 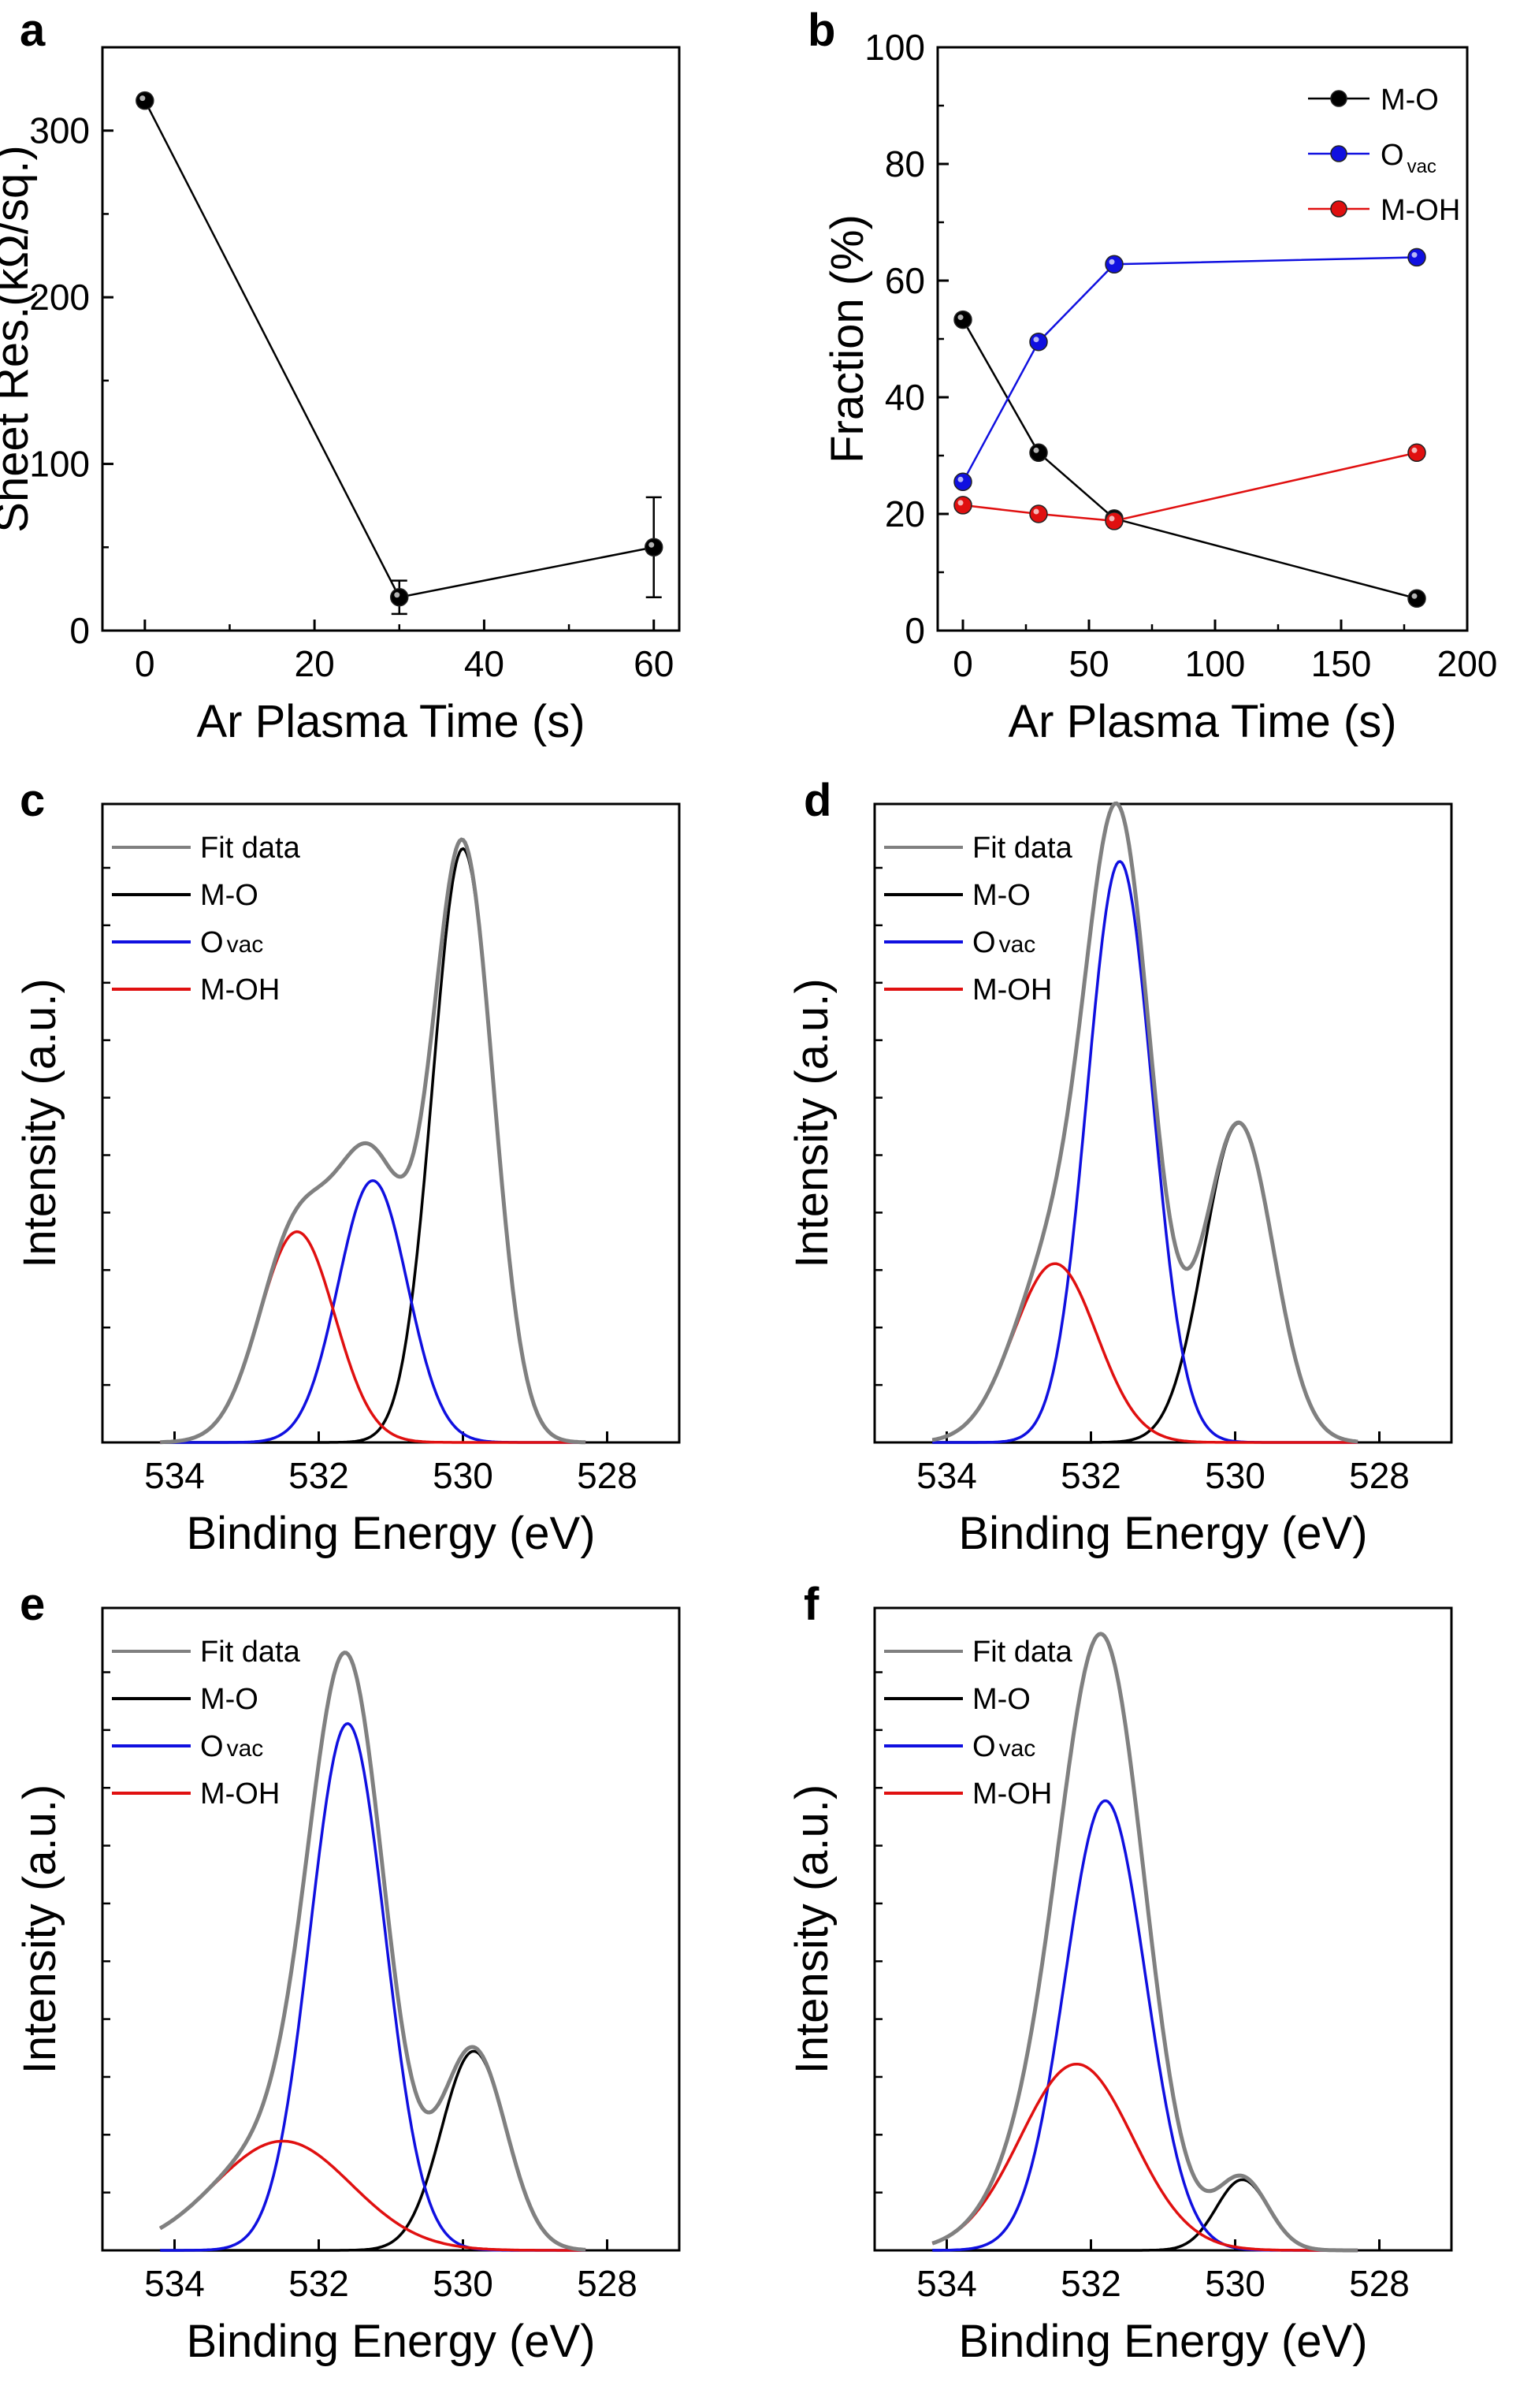 I want to click on peak-curve-O_vac, so click(x=373, y=1311).